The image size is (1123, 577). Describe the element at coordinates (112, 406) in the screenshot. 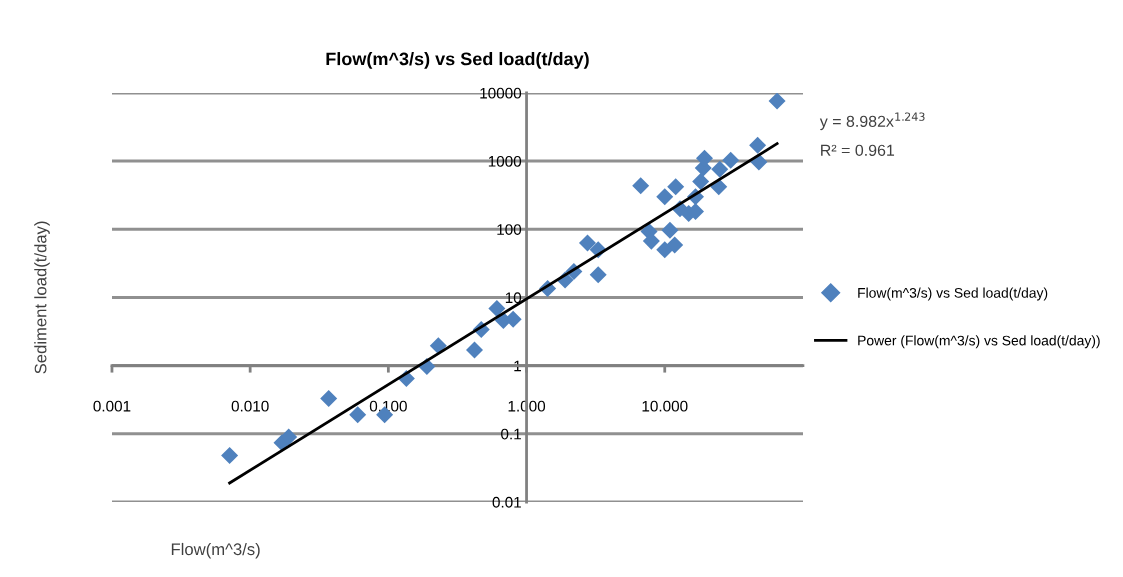

I see `x-tick-label: 0.001` at that location.